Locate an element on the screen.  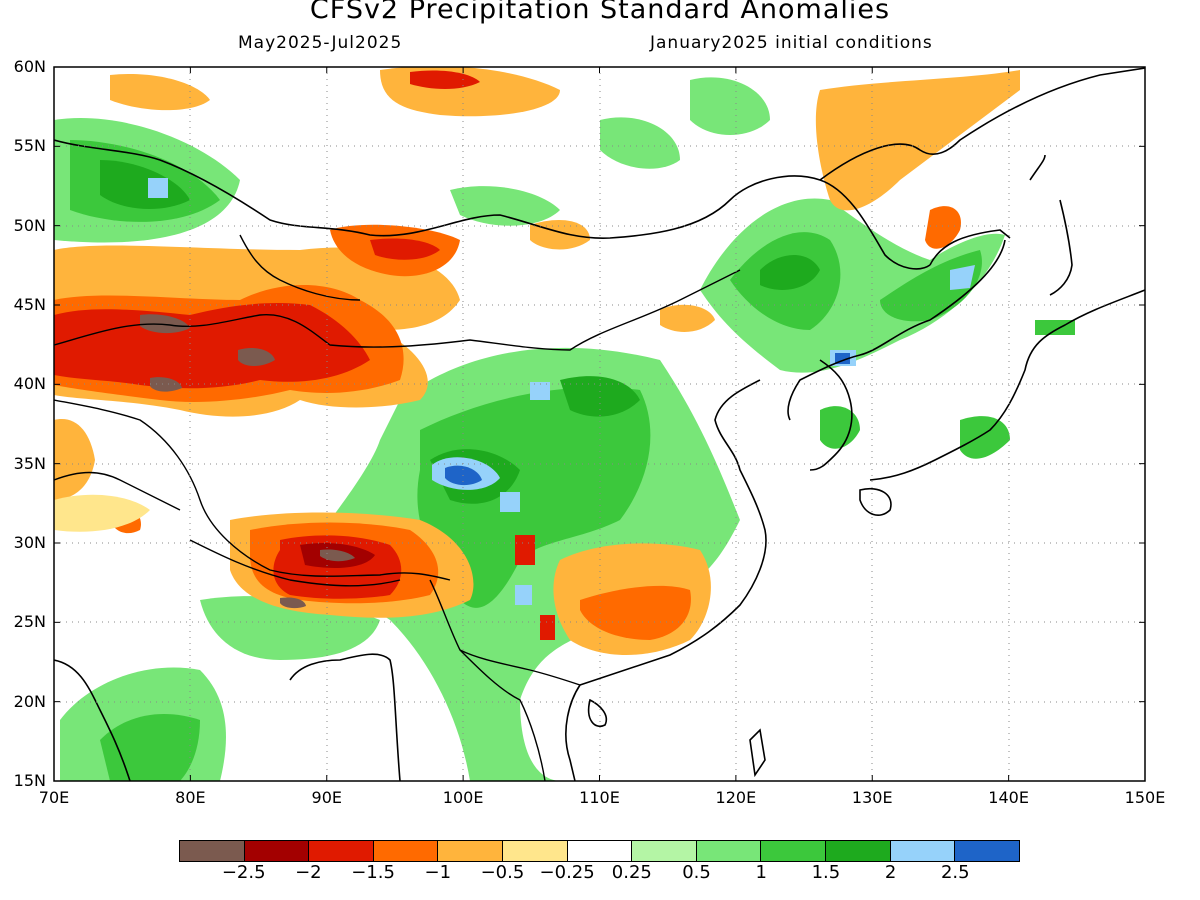
colorbar-label: −1.5 is located at coordinates (373, 872).